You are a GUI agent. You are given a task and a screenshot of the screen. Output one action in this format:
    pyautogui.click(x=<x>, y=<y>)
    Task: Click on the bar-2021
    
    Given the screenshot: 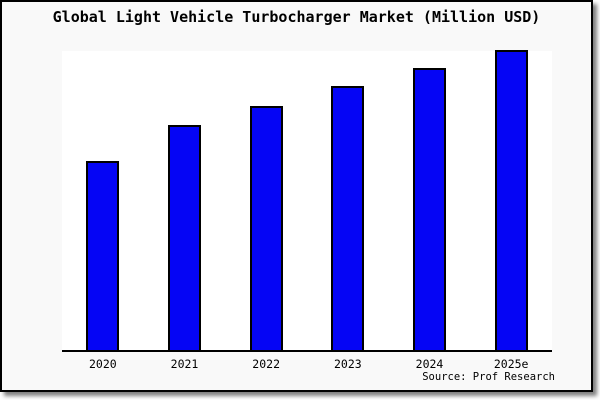 What is the action you would take?
    pyautogui.click(x=184, y=237)
    